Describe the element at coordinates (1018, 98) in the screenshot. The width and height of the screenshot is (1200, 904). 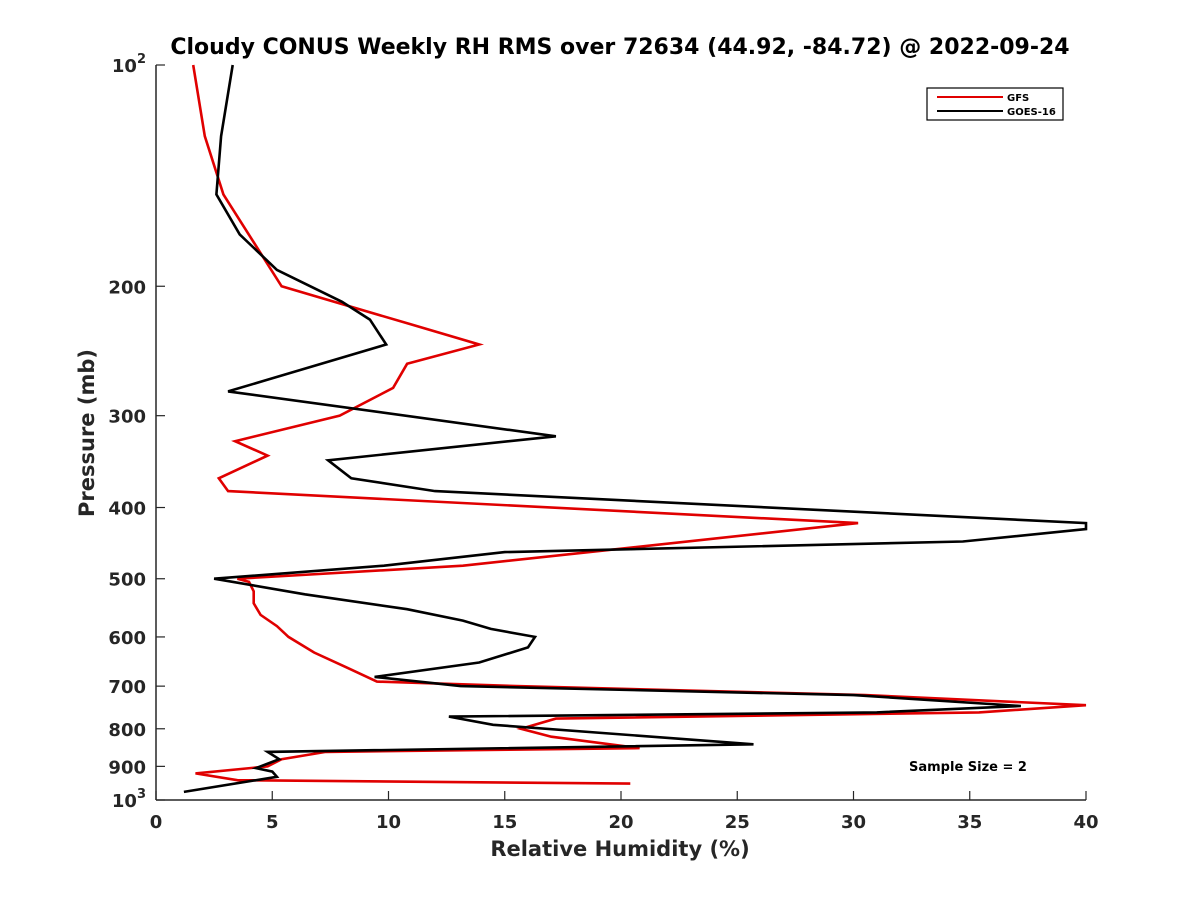
I see `legend-label-gfs: GFS` at that location.